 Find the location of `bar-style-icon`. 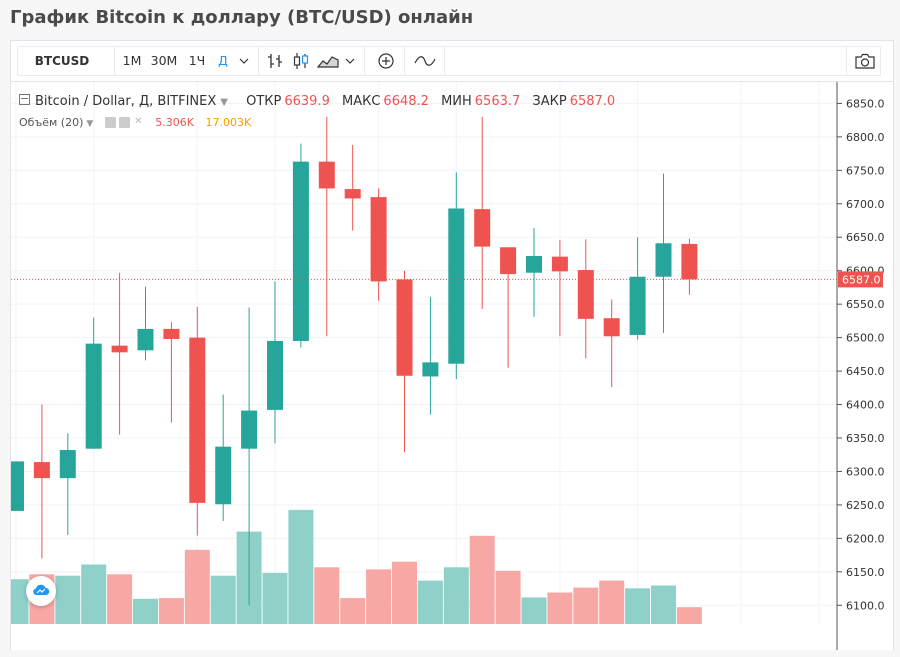

bar-style-icon is located at coordinates (275, 61).